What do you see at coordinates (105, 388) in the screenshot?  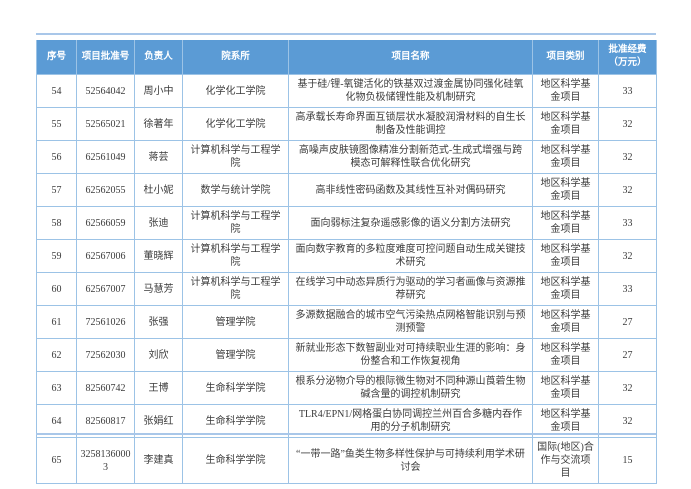 I see `cell-grant_no: 82560742` at bounding box center [105, 388].